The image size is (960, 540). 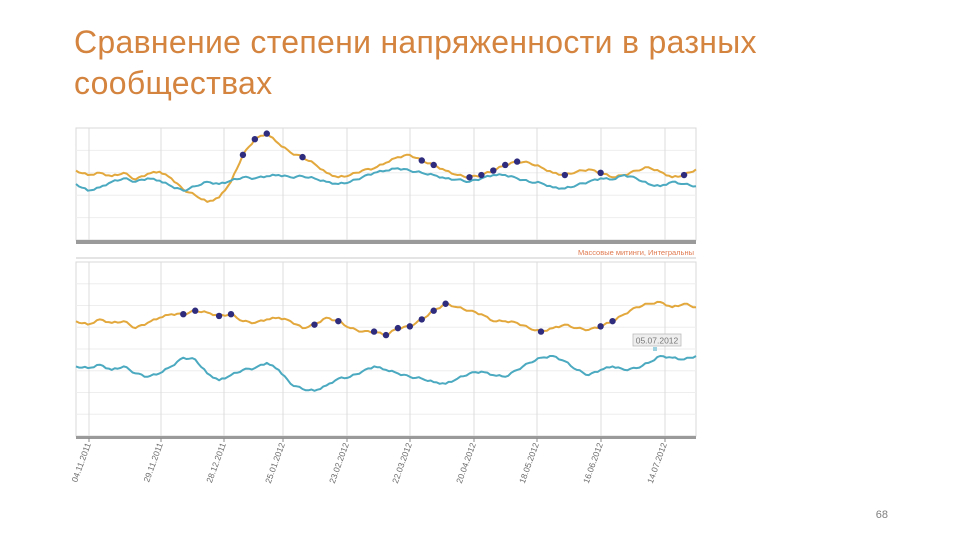 I want to click on tooltip-box, so click(x=657, y=340).